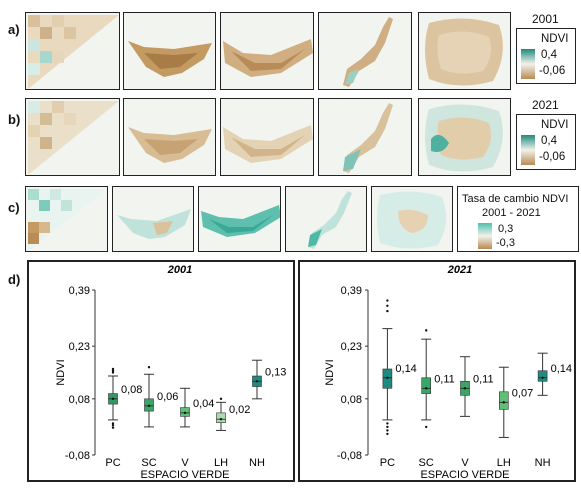  Describe the element at coordinates (170, 145) in the screenshot. I see `map-b-2-shape` at that location.